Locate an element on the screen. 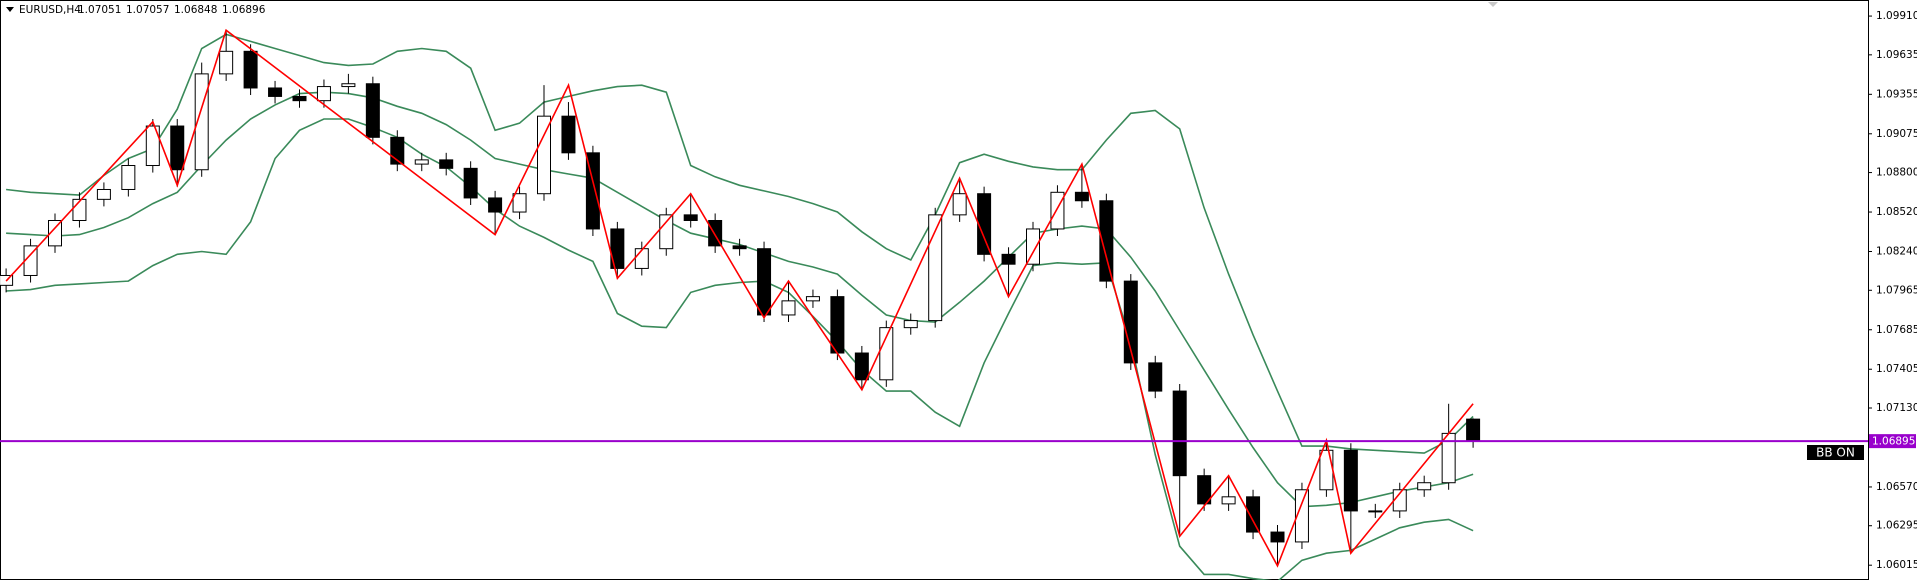 This screenshot has width=1917, height=580. y-tick-label: 1.08520 is located at coordinates (1896, 212).